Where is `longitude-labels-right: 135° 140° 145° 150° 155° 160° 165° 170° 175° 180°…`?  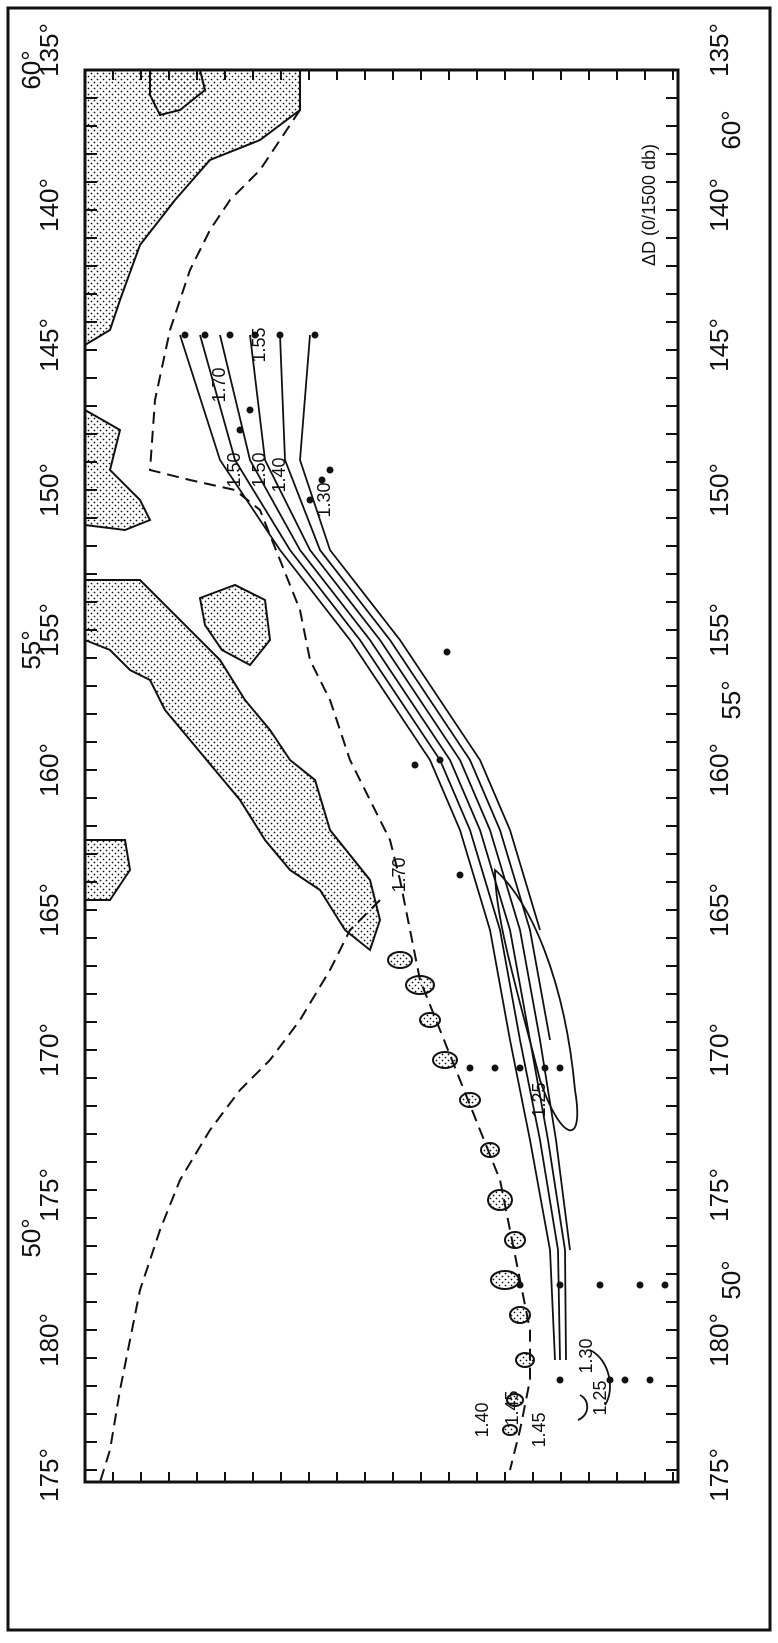 longitude-labels-right: 135° 140° 145° 150° 155° 160° 165° 170° 175° 180°… is located at coordinates (719, 762).